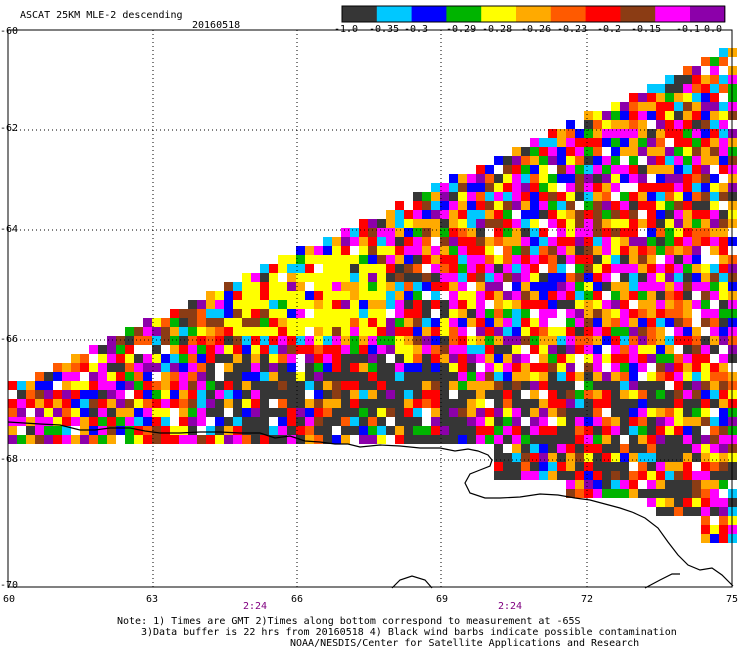 Image resolution: width=740 pixels, height=650 pixels. Describe the element at coordinates (603, 14) in the screenshot. I see `legend-swatch` at that location.